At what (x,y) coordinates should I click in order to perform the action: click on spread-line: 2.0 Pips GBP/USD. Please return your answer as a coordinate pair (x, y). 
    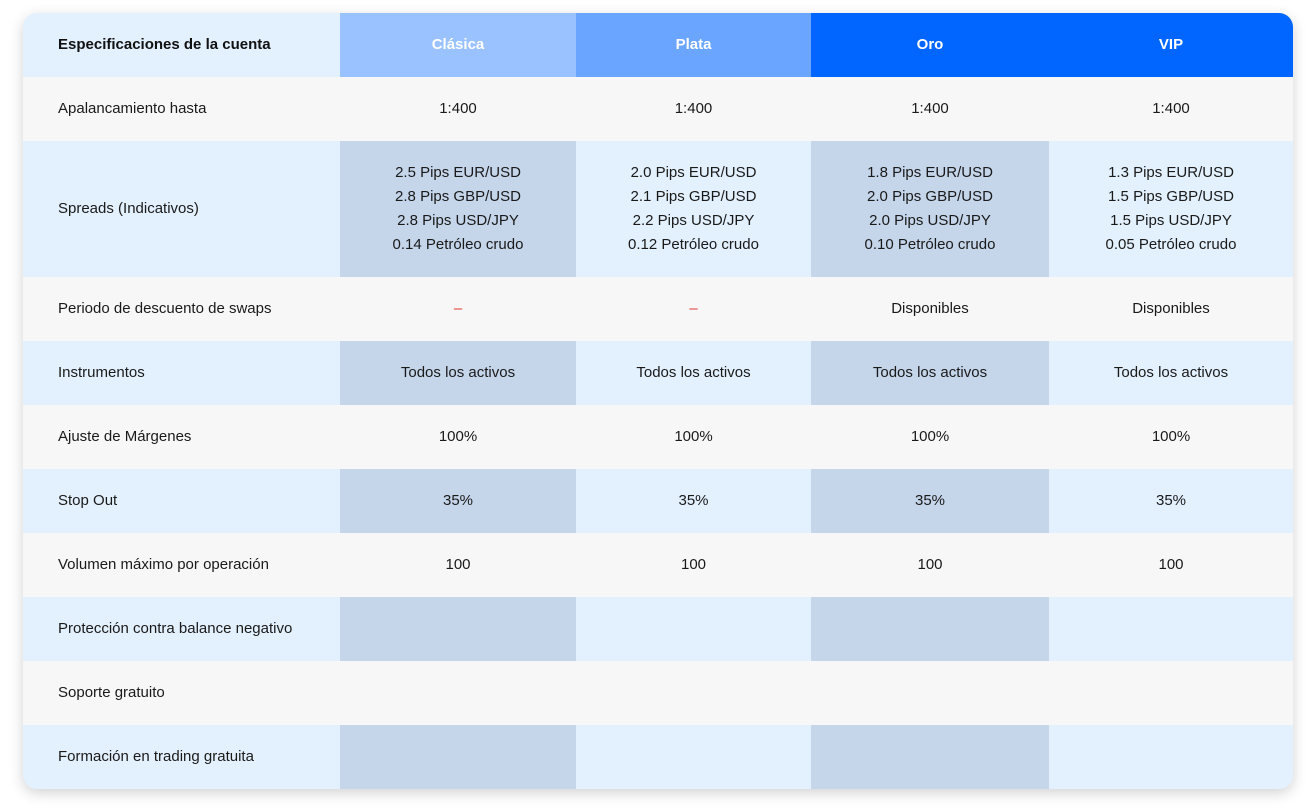
    Looking at the image, I should click on (930, 196).